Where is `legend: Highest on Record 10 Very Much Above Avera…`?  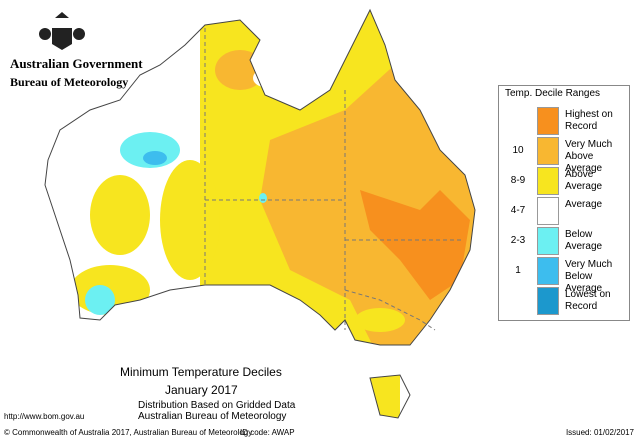 legend: Highest on Record 10 Very Much Above Avera… is located at coordinates (564, 203).